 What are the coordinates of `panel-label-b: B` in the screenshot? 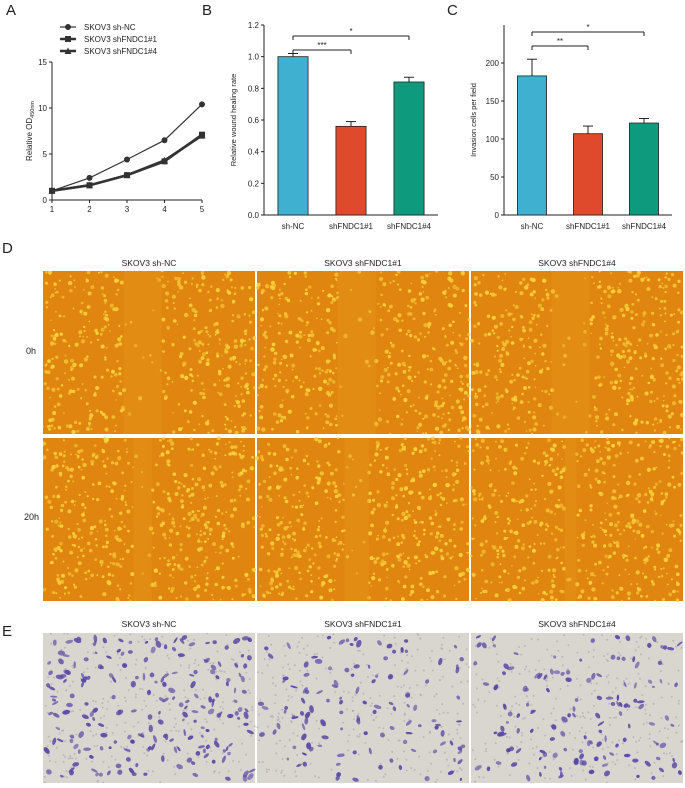 It's located at (207, 10).